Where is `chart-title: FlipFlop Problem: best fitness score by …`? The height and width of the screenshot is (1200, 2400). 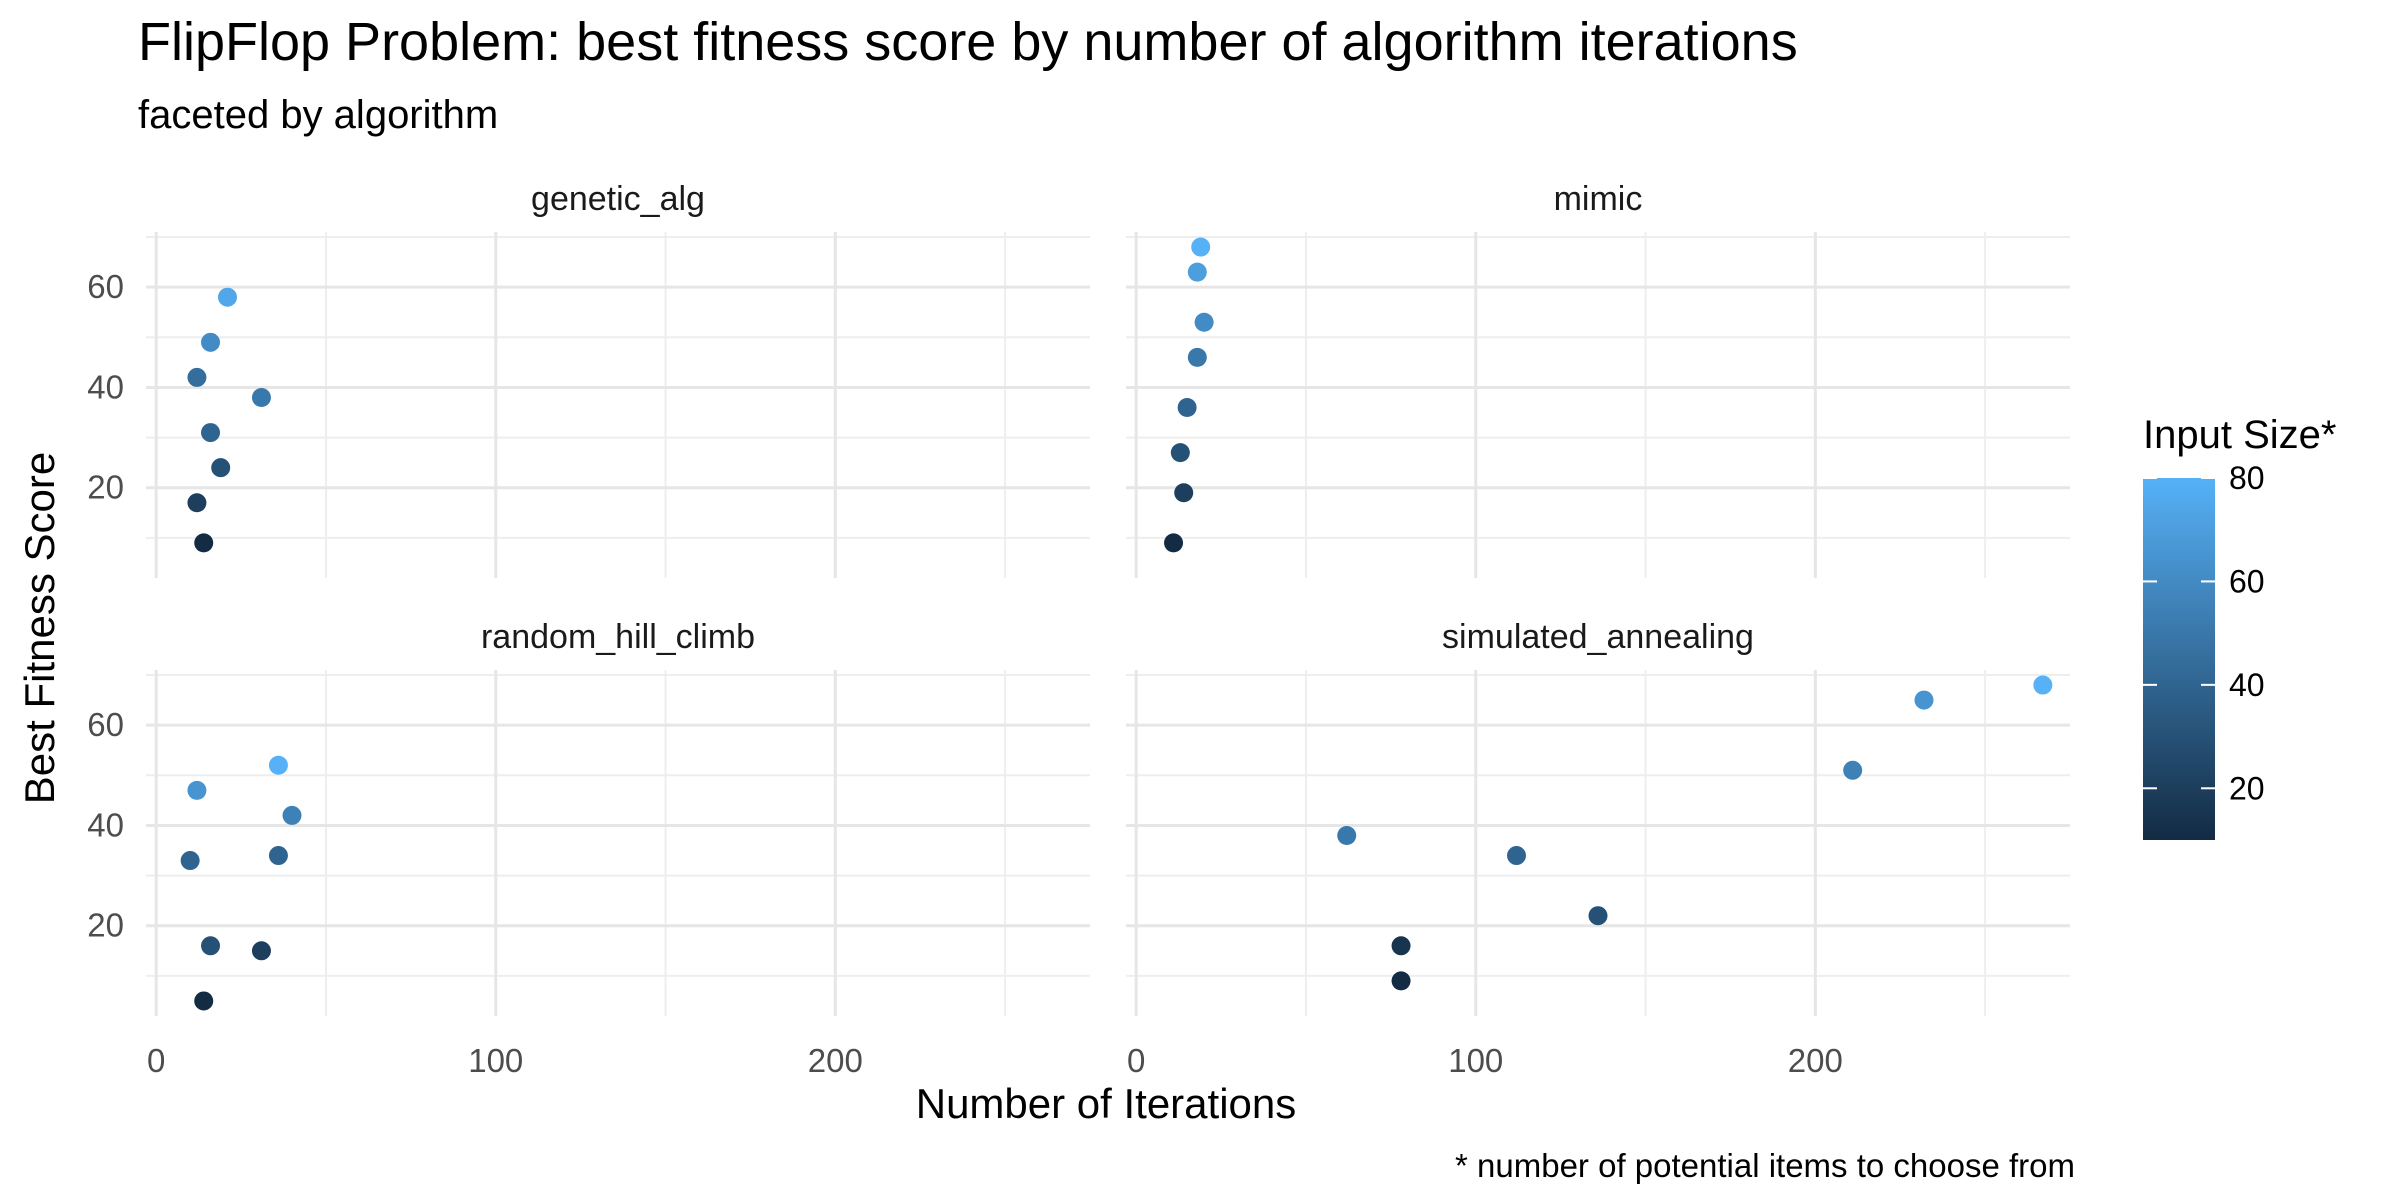
chart-title: FlipFlop Problem: best fitness score by … is located at coordinates (968, 42).